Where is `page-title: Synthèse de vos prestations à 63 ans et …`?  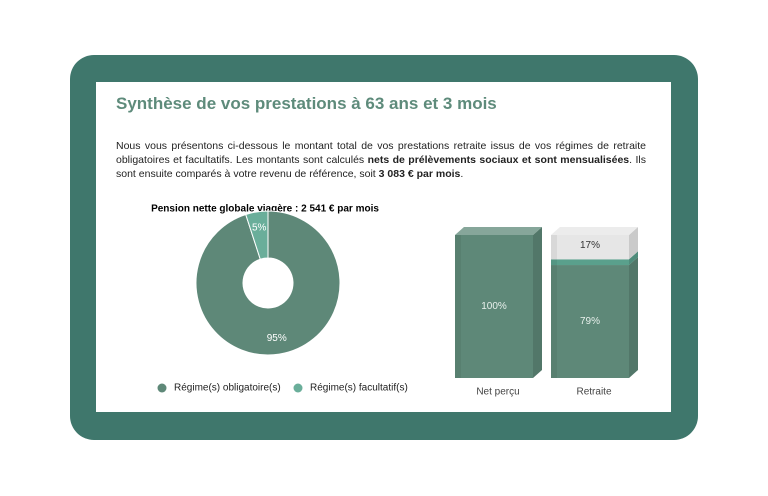
page-title: Synthèse de vos prestations à 63 ans et … is located at coordinates (306, 103).